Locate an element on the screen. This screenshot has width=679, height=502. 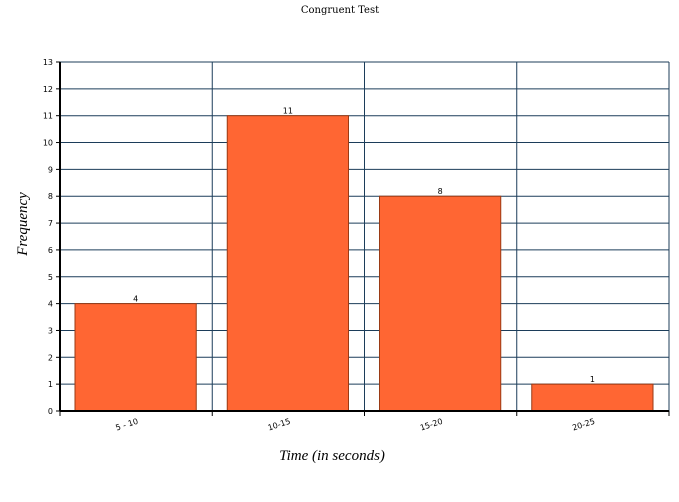
x-axis-title: Time (in seconds) is located at coordinates (332, 456).